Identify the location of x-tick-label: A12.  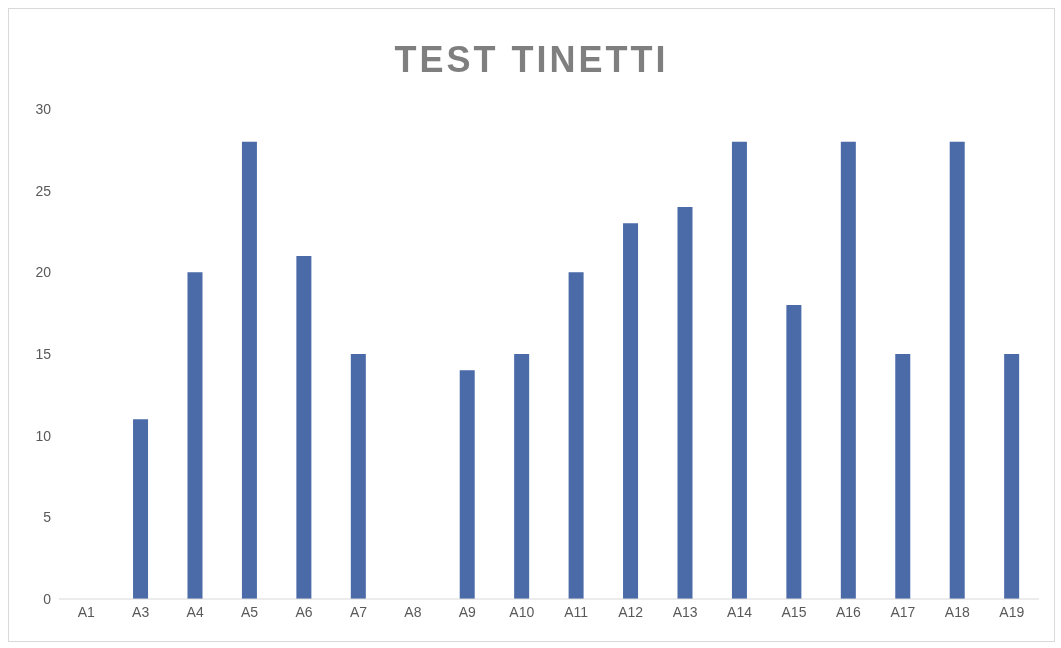
(631, 611).